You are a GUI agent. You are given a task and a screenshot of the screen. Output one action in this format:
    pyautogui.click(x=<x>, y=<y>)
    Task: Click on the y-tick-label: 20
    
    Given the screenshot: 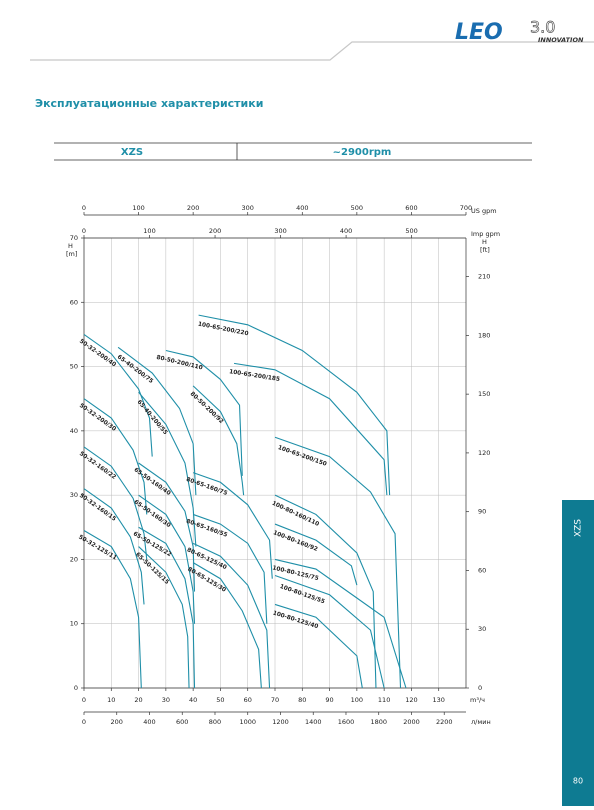 What is the action you would take?
    pyautogui.click(x=74, y=559)
    